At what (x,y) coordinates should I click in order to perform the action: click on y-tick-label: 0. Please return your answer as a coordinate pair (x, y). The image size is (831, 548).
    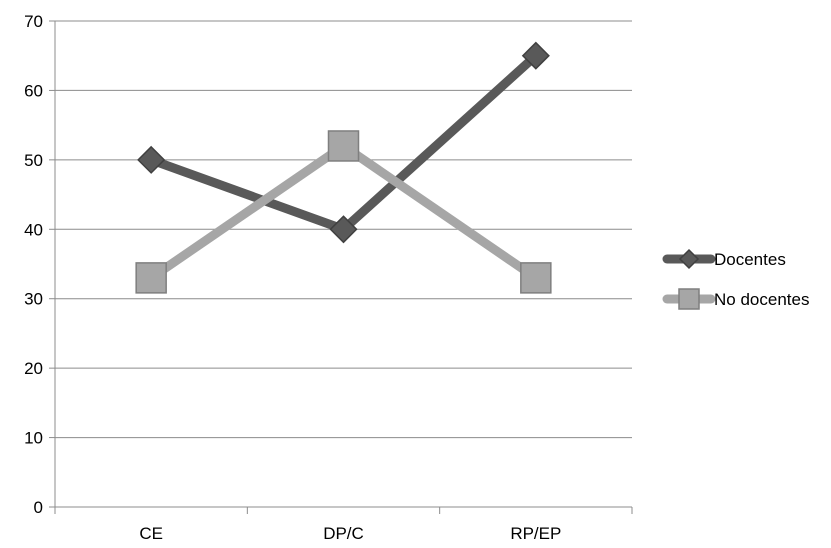
    Looking at the image, I should click on (38, 507).